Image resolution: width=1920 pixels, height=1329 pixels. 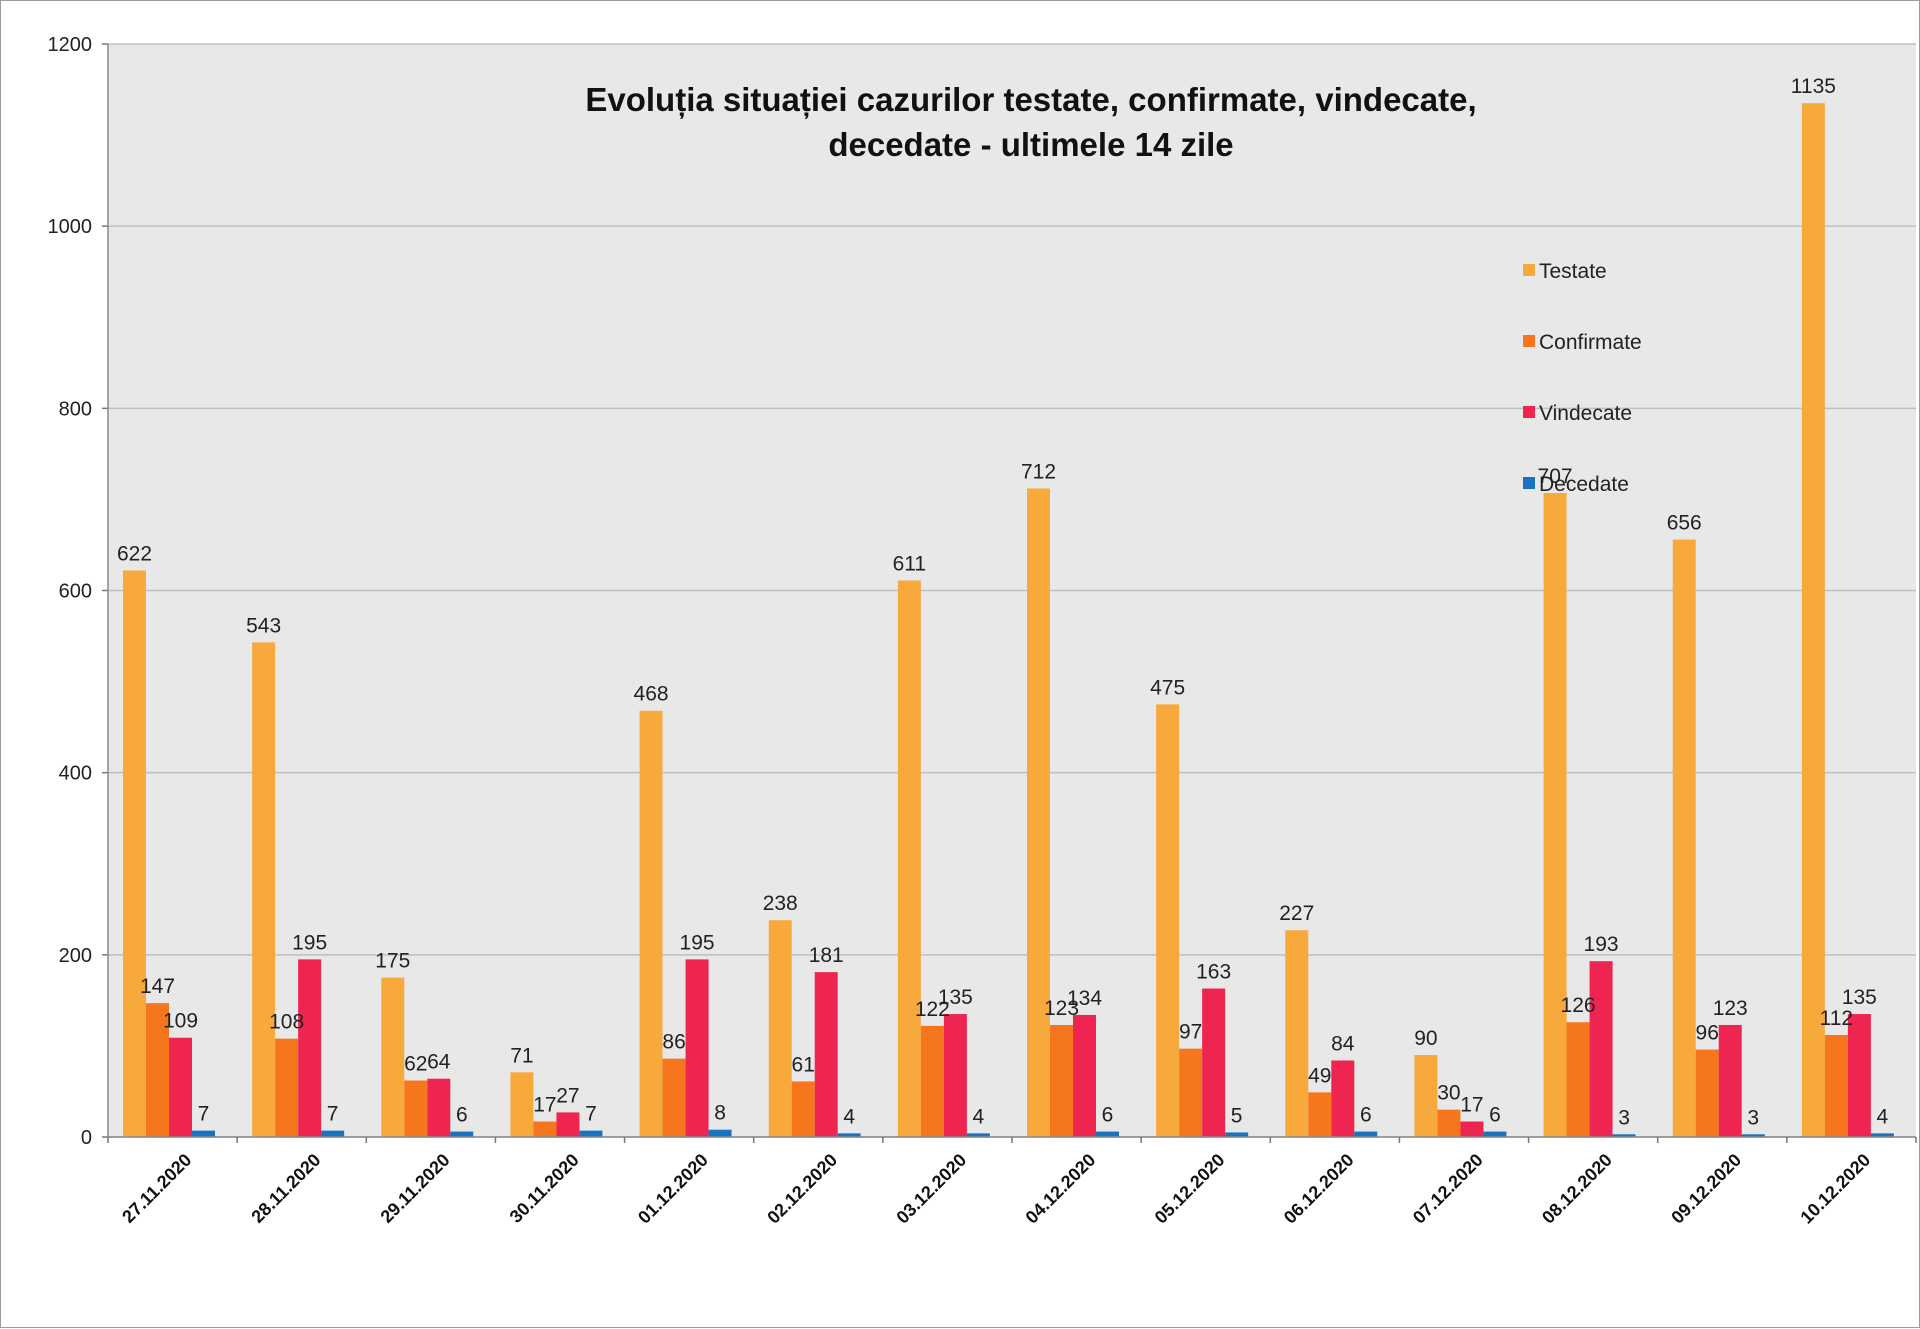 I want to click on legend-label-confirmate: Confirmate, so click(x=1590, y=342).